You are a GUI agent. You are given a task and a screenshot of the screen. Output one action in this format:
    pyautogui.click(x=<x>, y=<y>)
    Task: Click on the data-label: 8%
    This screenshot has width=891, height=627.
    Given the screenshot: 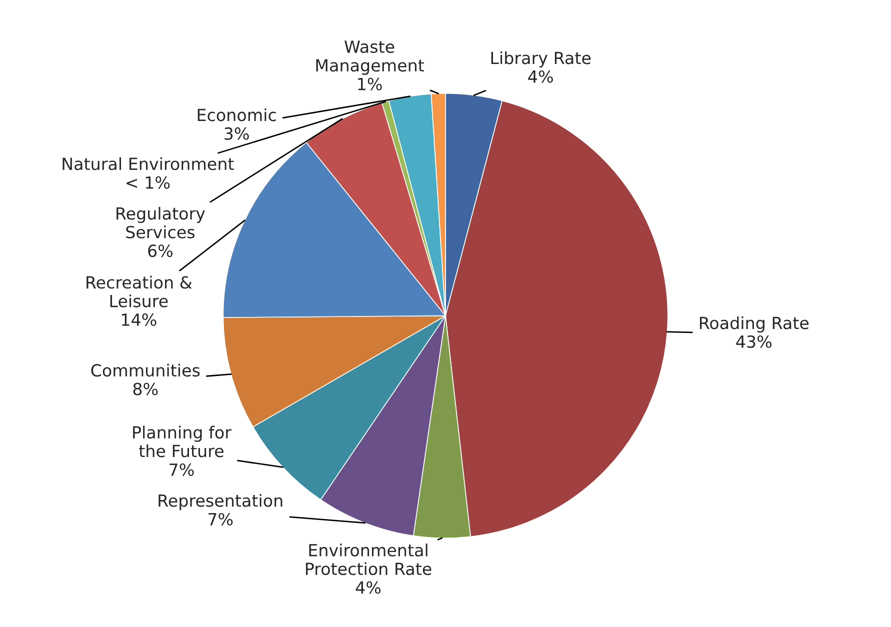 What is the action you would take?
    pyautogui.click(x=145, y=389)
    